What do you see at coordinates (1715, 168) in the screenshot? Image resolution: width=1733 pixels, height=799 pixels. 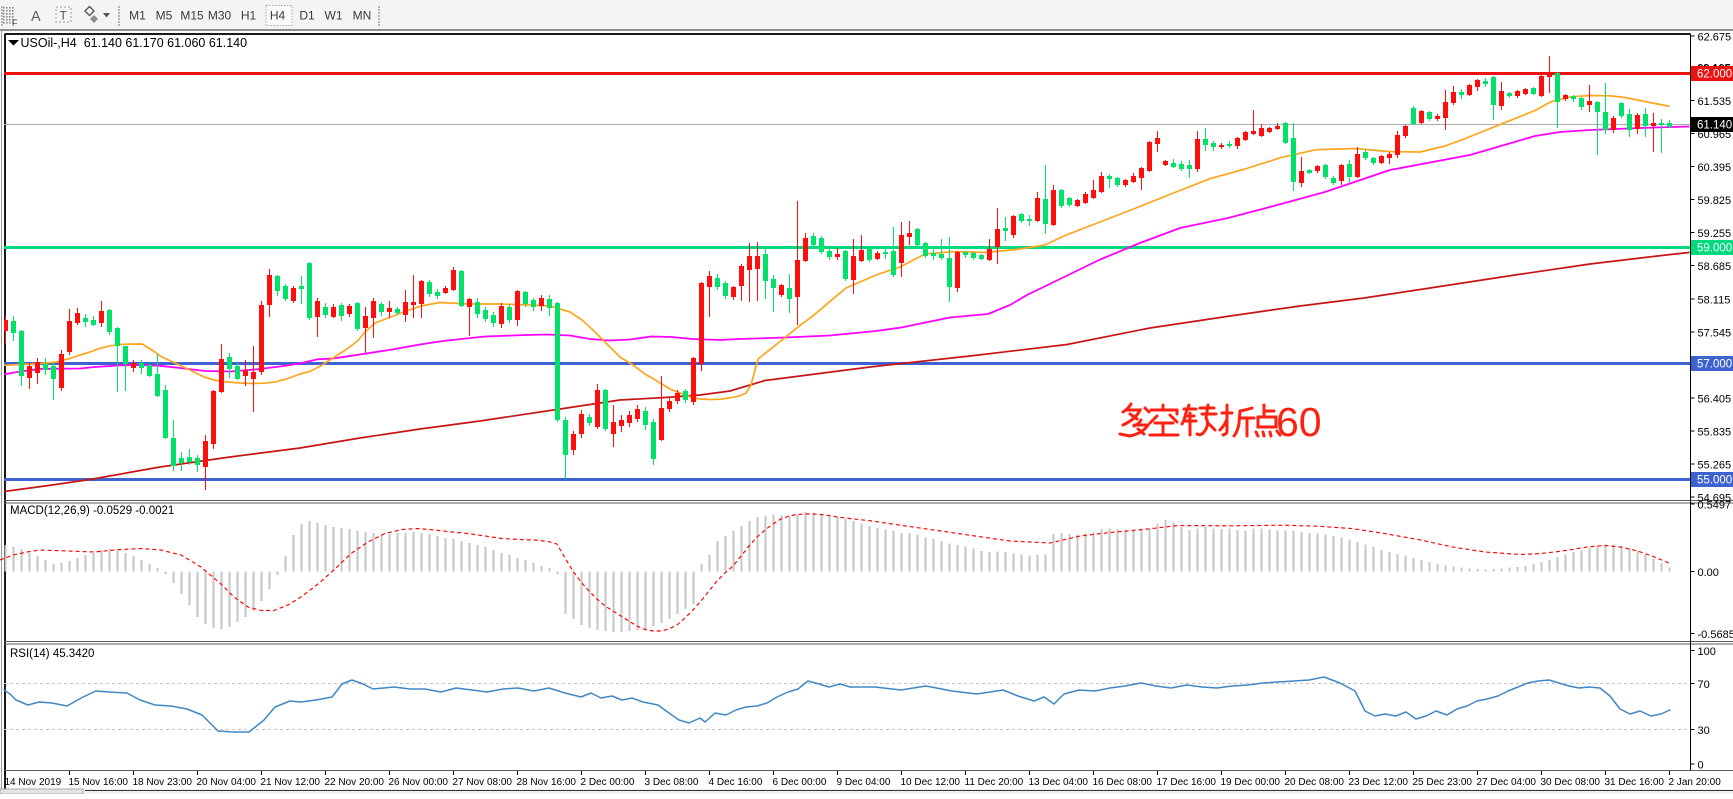 I see `svg-text: 60.395` at bounding box center [1715, 168].